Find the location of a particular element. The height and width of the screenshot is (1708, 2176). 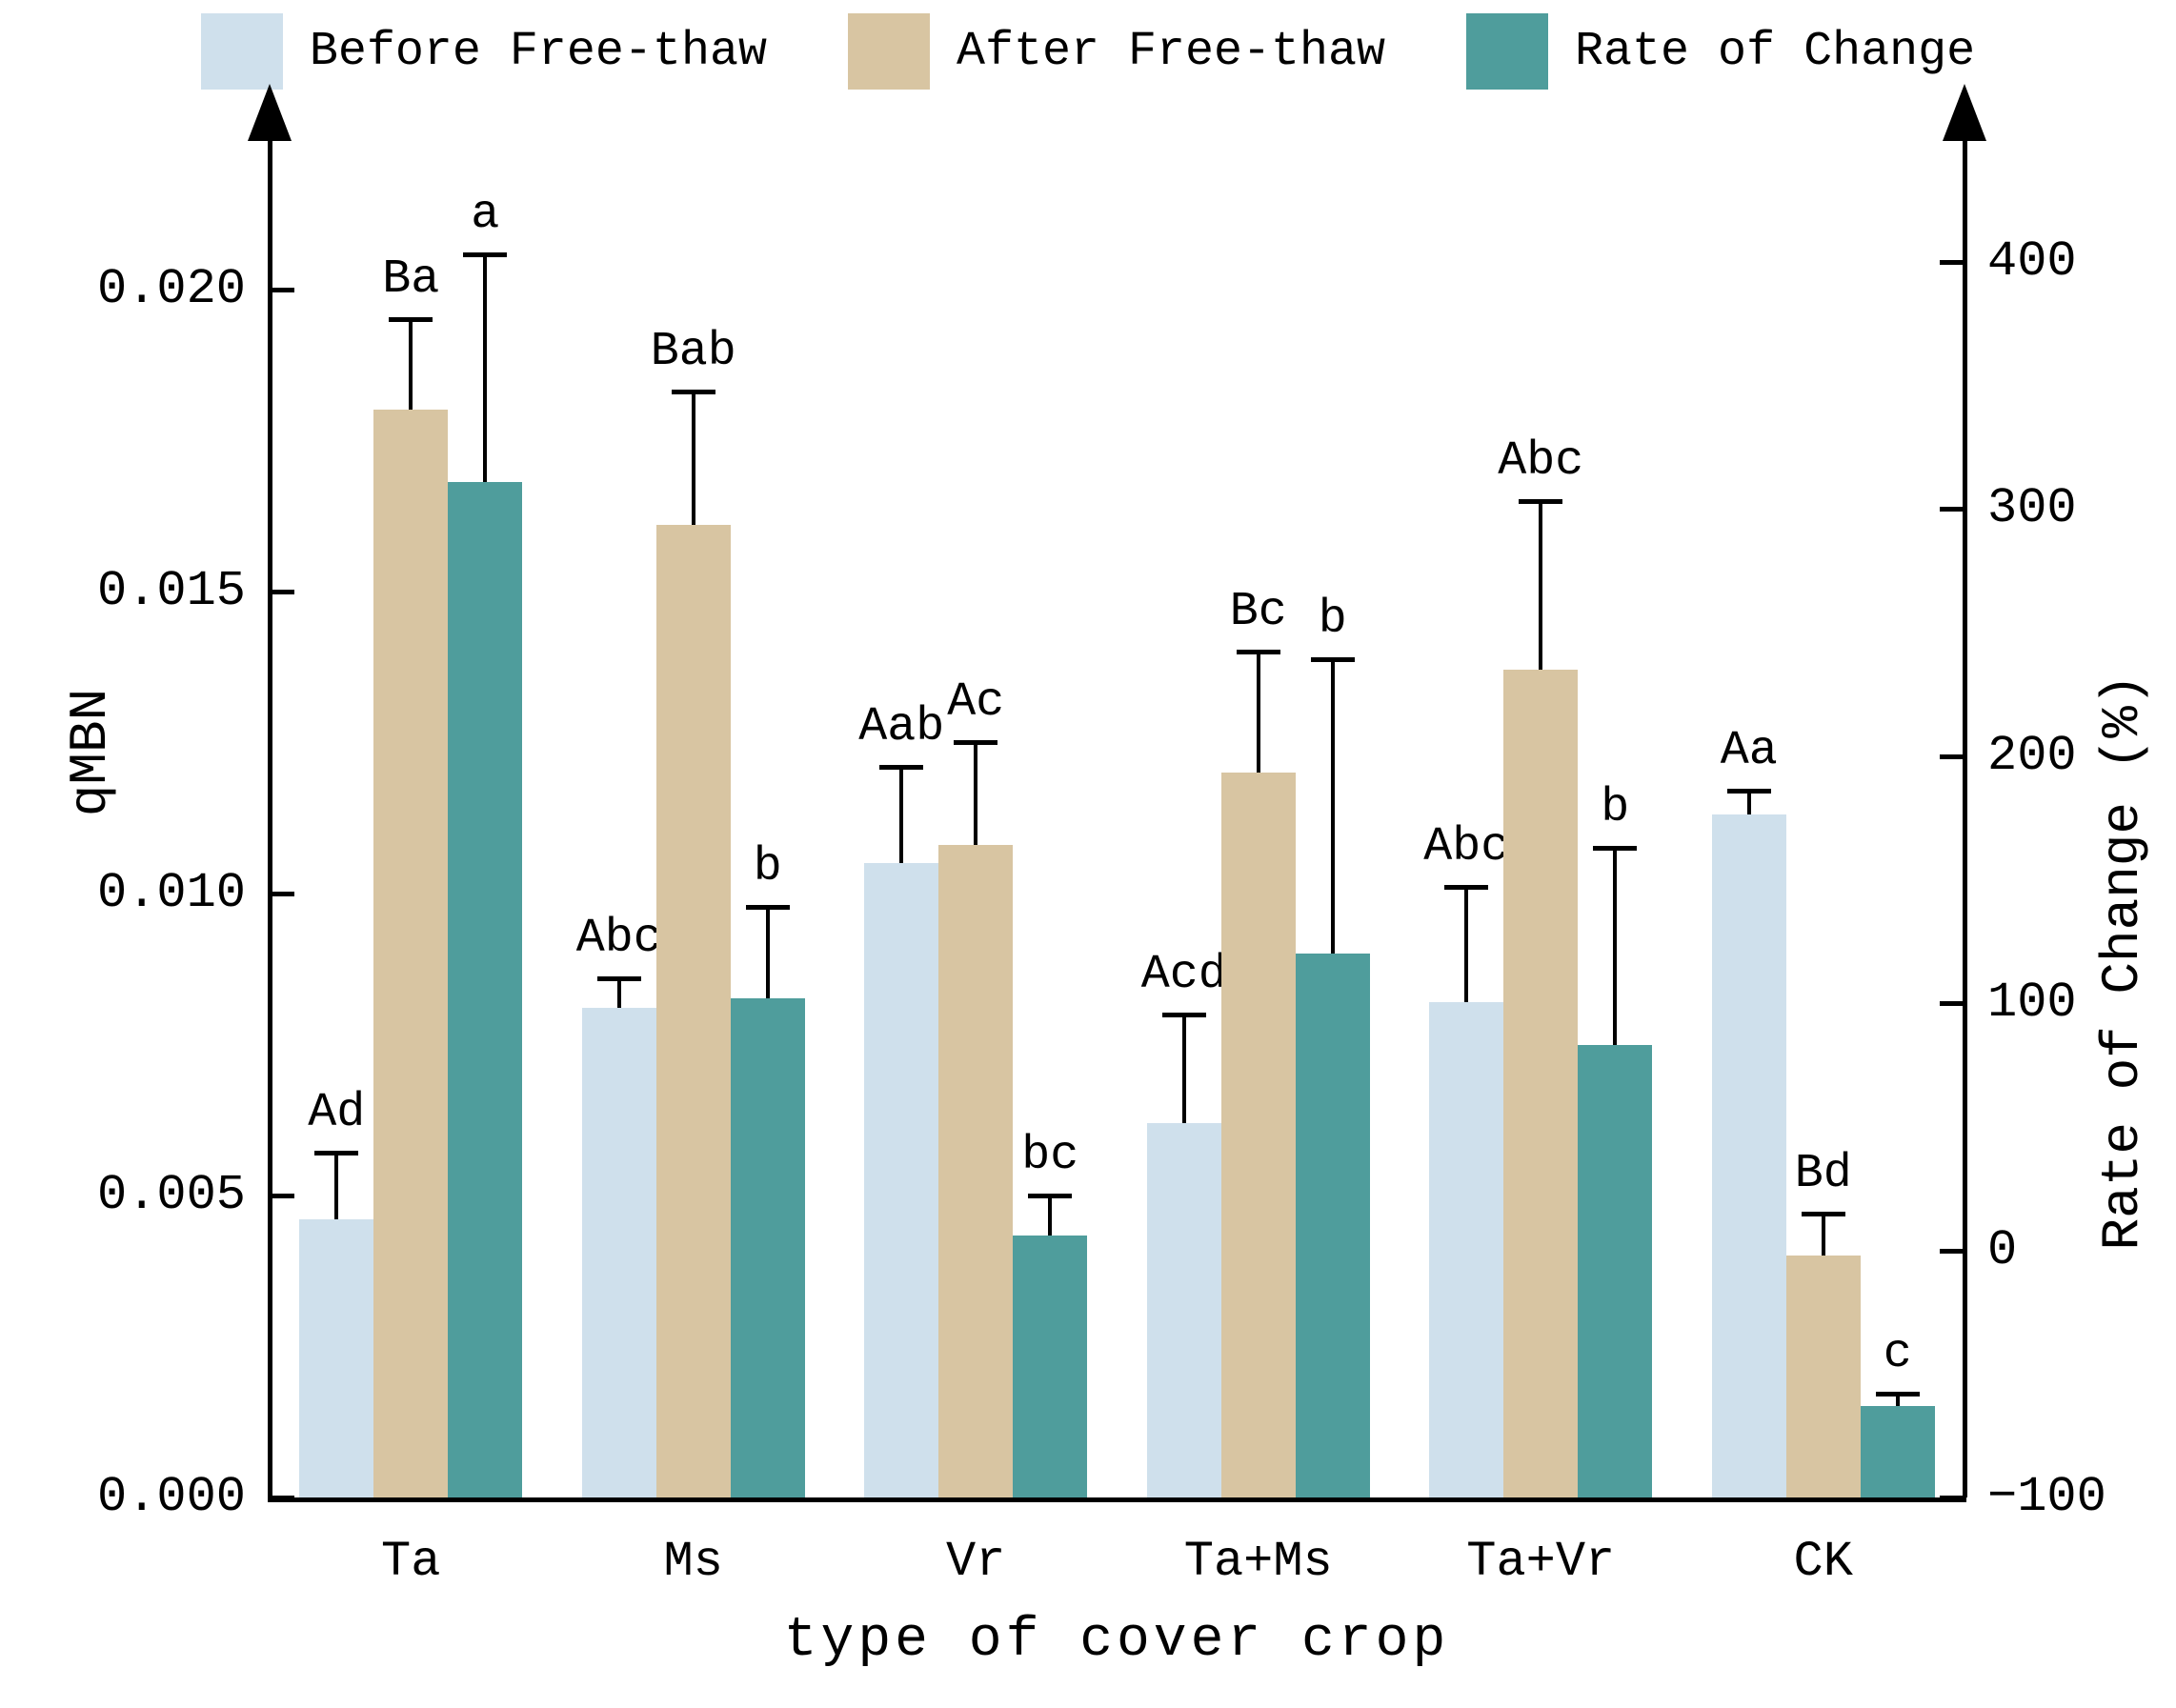

significance-letter: Acd is located at coordinates (1183, 975).